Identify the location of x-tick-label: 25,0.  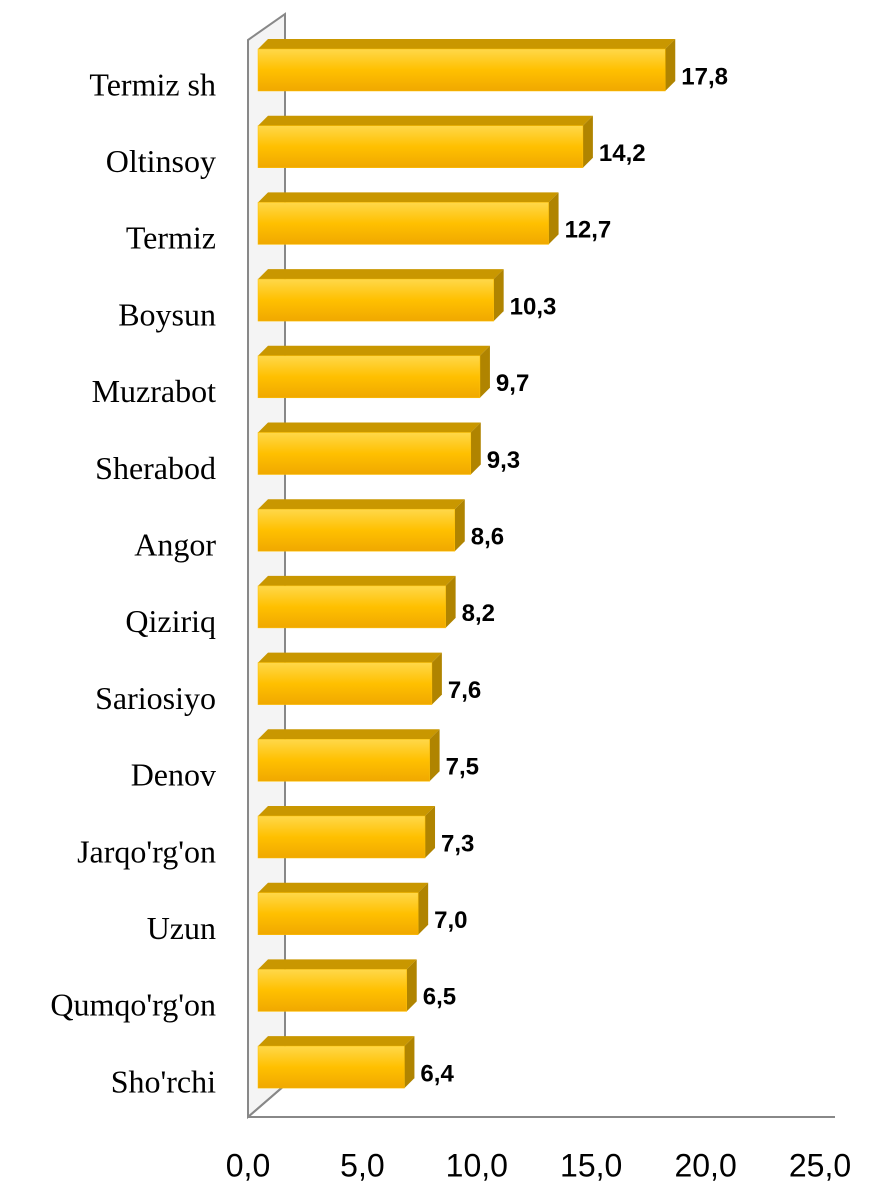
(820, 1165).